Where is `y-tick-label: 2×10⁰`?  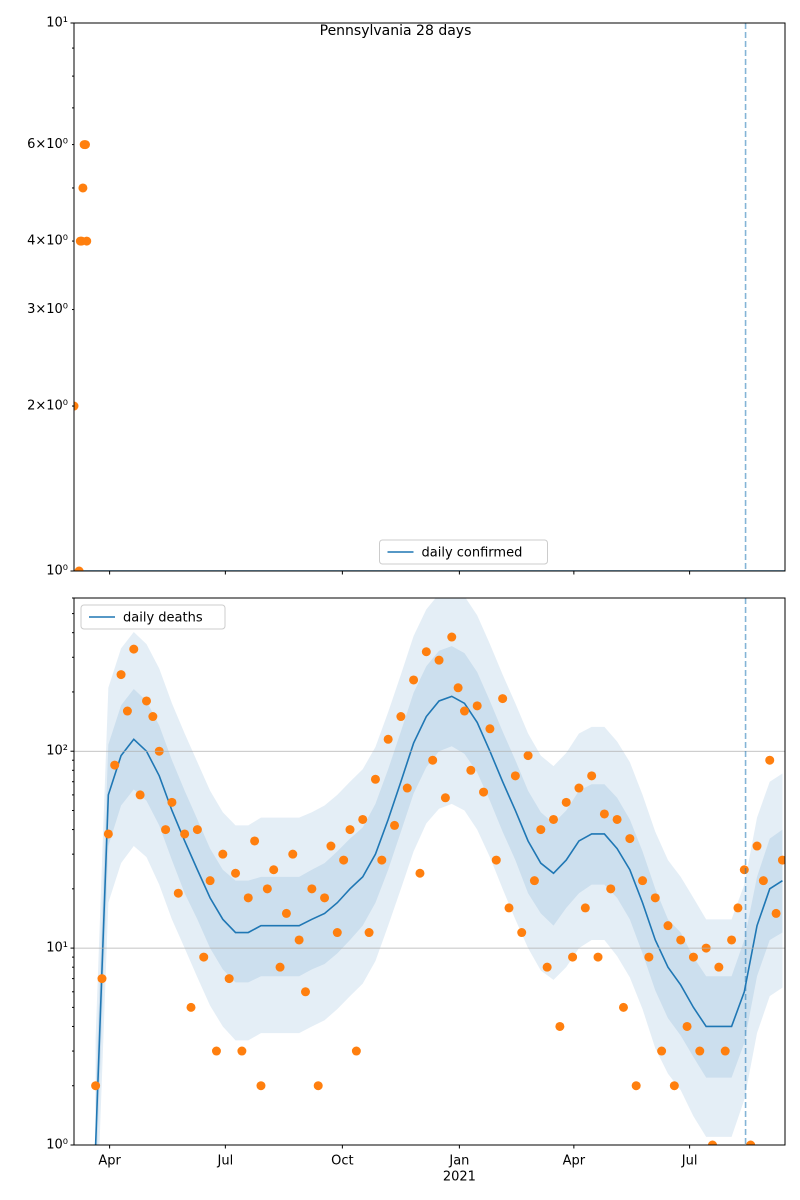
y-tick-label: 2×10⁰ is located at coordinates (47, 406).